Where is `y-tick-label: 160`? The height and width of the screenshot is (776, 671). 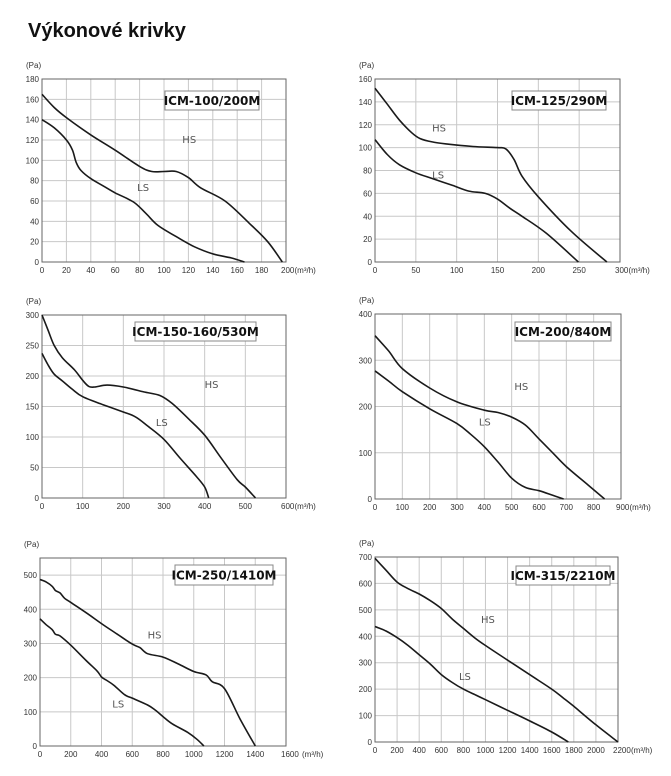
y-tick-label: 160 is located at coordinates (366, 79).